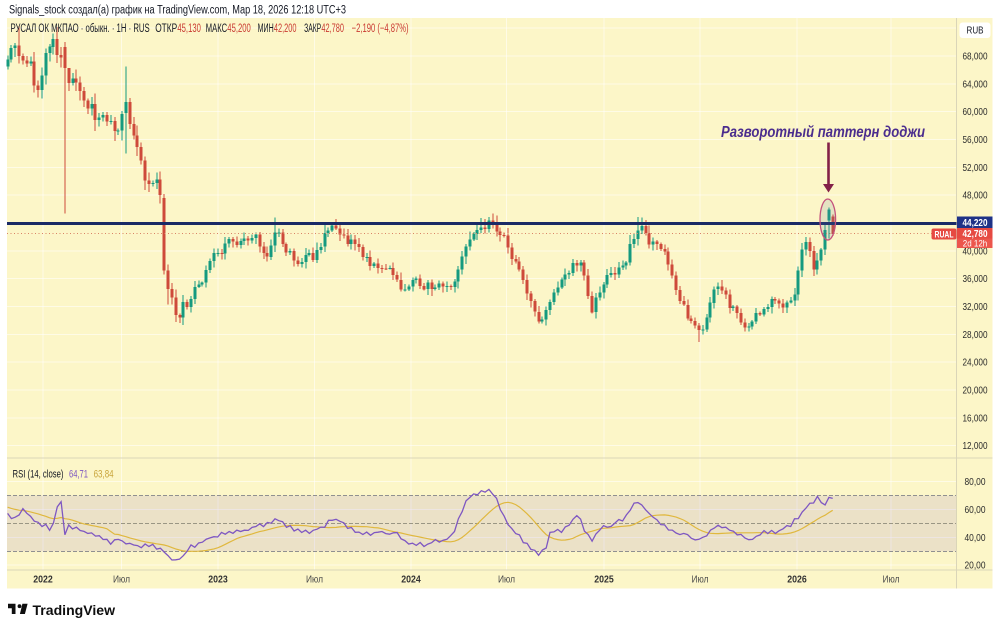 Image resolution: width=1000 pixels, height=630 pixels. What do you see at coordinates (285, 29) in the screenshot?
I see `svg-text: 42,200` at bounding box center [285, 29].